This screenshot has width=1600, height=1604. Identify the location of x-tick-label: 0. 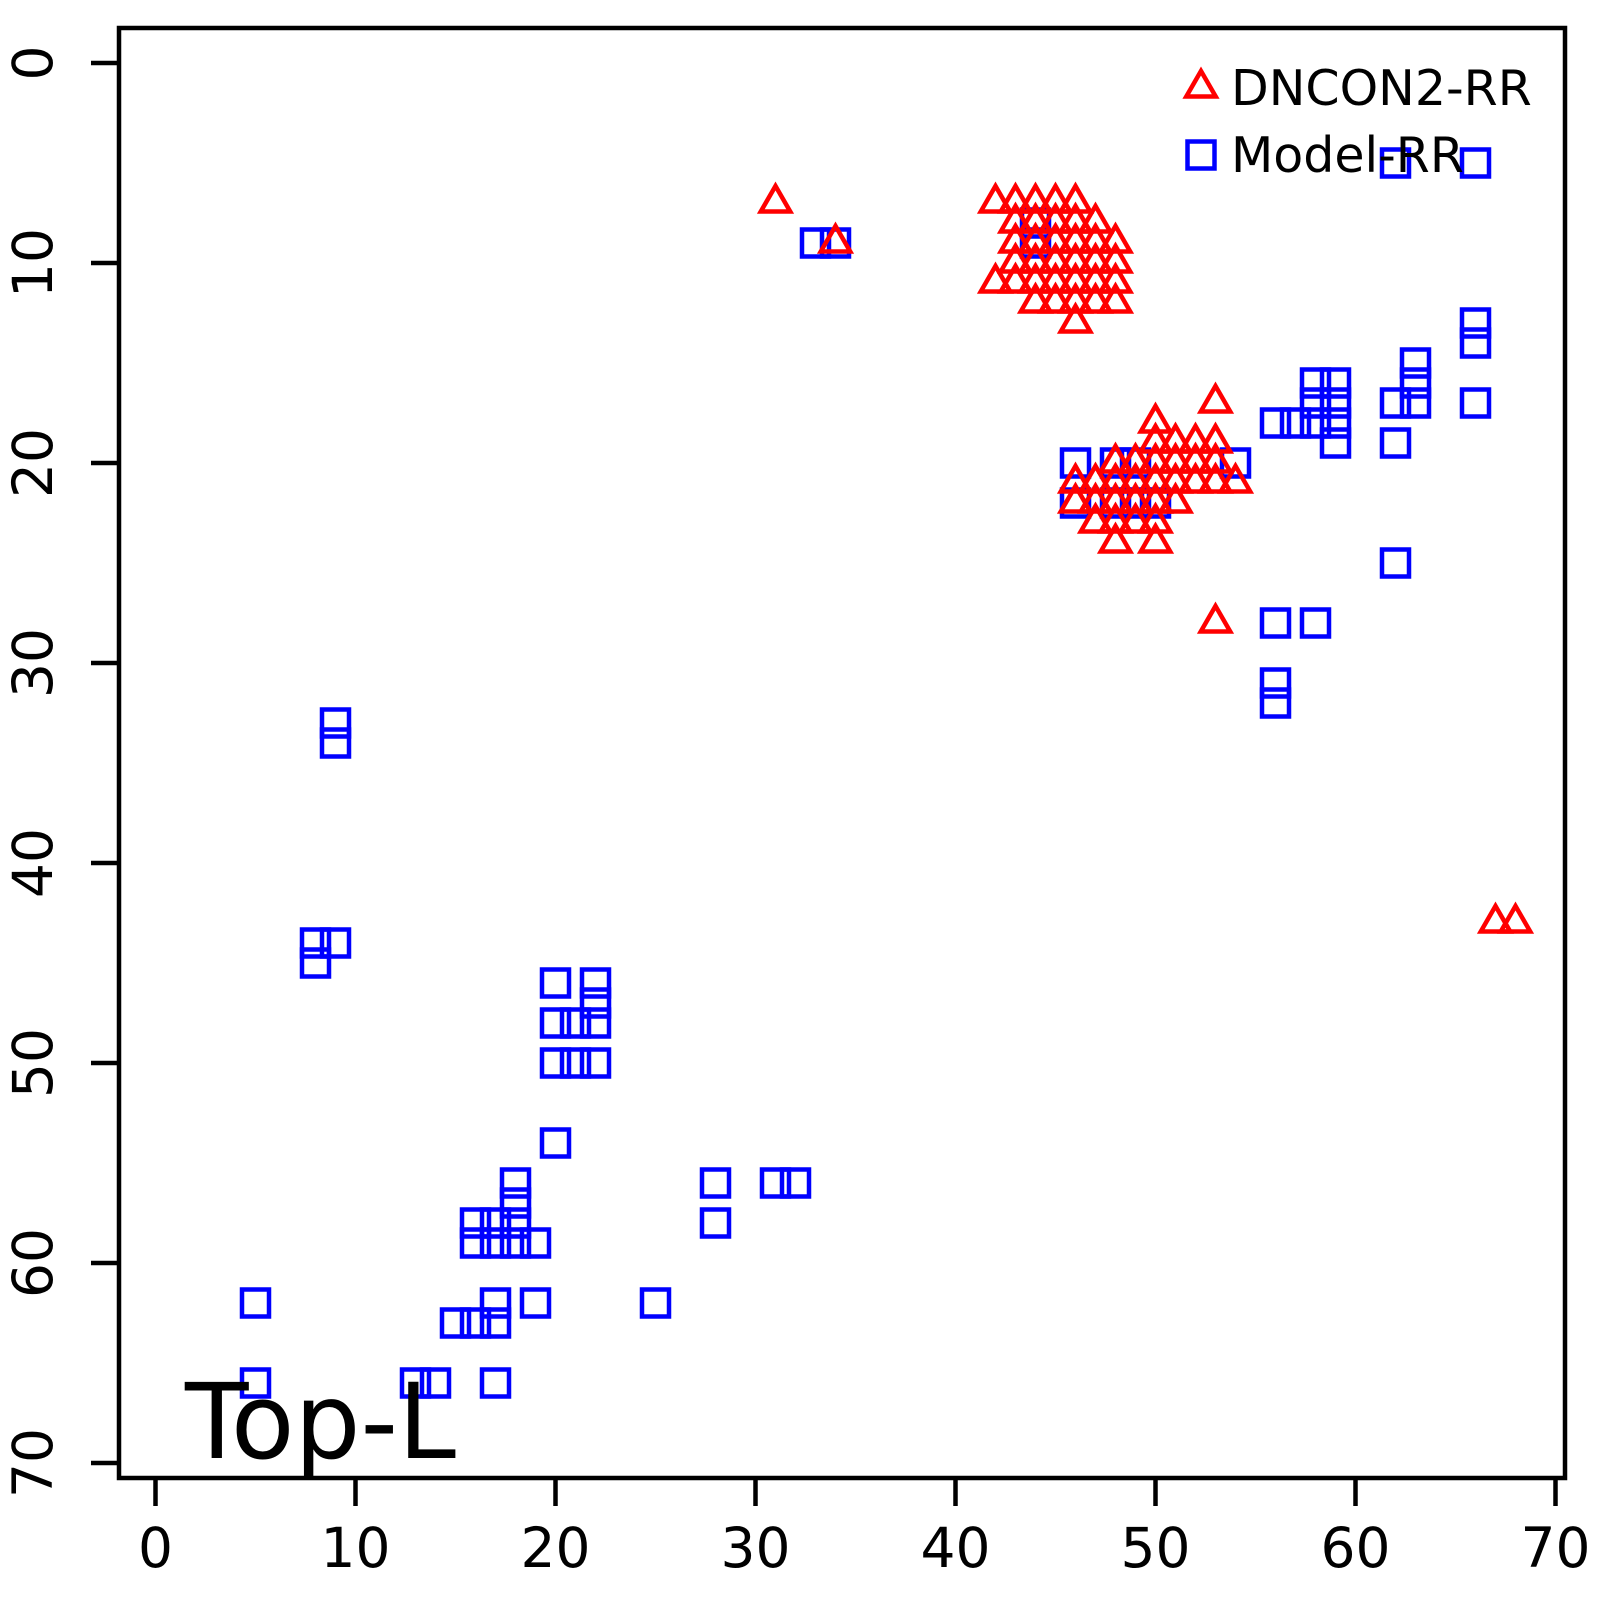
(155, 1548).